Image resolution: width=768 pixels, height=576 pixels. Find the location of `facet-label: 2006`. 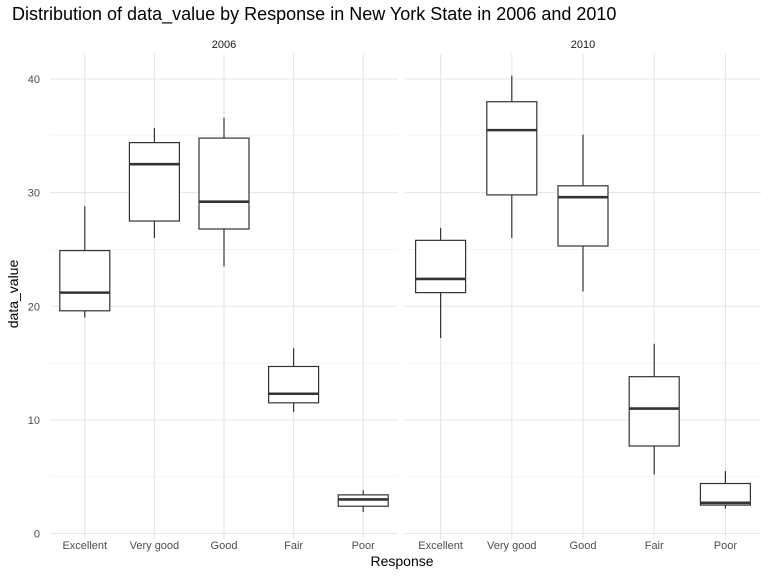

facet-label: 2006 is located at coordinates (224, 45).